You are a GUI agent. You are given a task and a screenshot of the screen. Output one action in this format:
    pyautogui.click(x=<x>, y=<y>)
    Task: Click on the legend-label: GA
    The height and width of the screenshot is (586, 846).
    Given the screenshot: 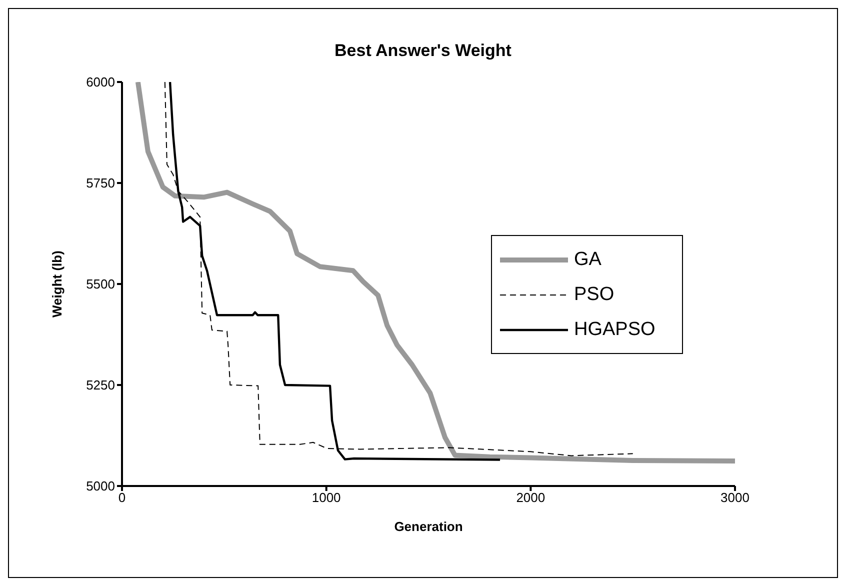 What is the action you would take?
    pyautogui.click(x=588, y=259)
    